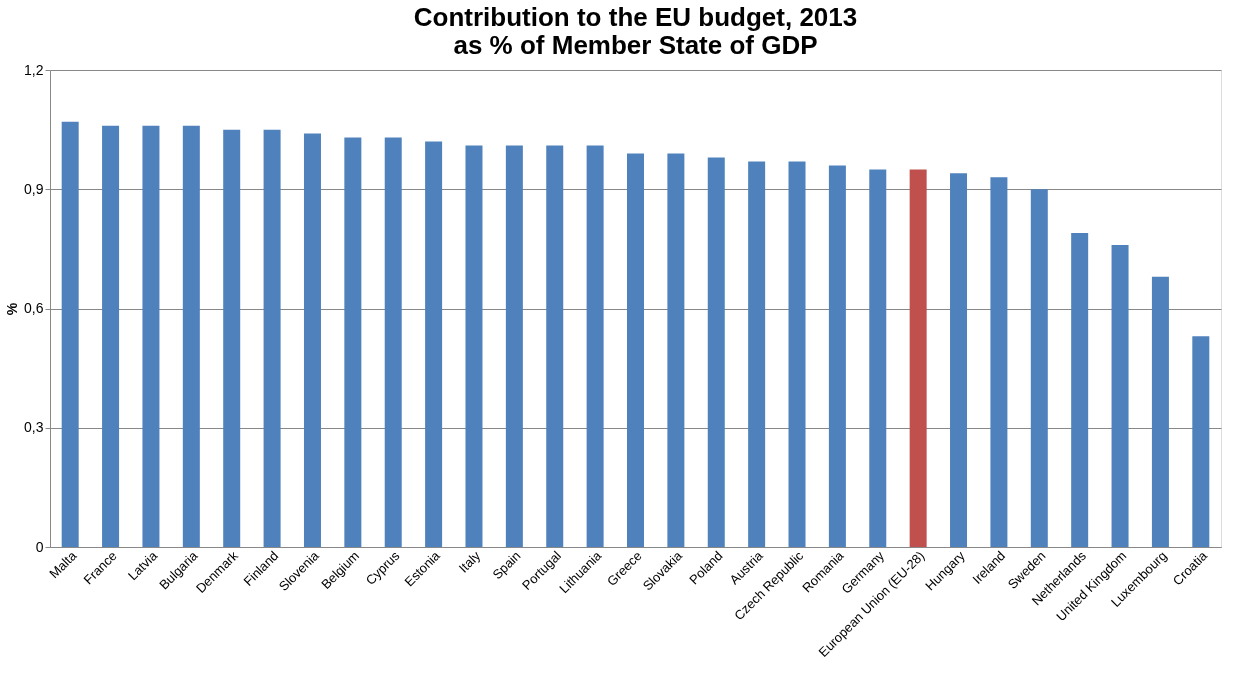  Describe the element at coordinates (635, 31) in the screenshot. I see `chart-title: Contribution to the EU budget, 2013 as % of Member State of GDP` at that location.